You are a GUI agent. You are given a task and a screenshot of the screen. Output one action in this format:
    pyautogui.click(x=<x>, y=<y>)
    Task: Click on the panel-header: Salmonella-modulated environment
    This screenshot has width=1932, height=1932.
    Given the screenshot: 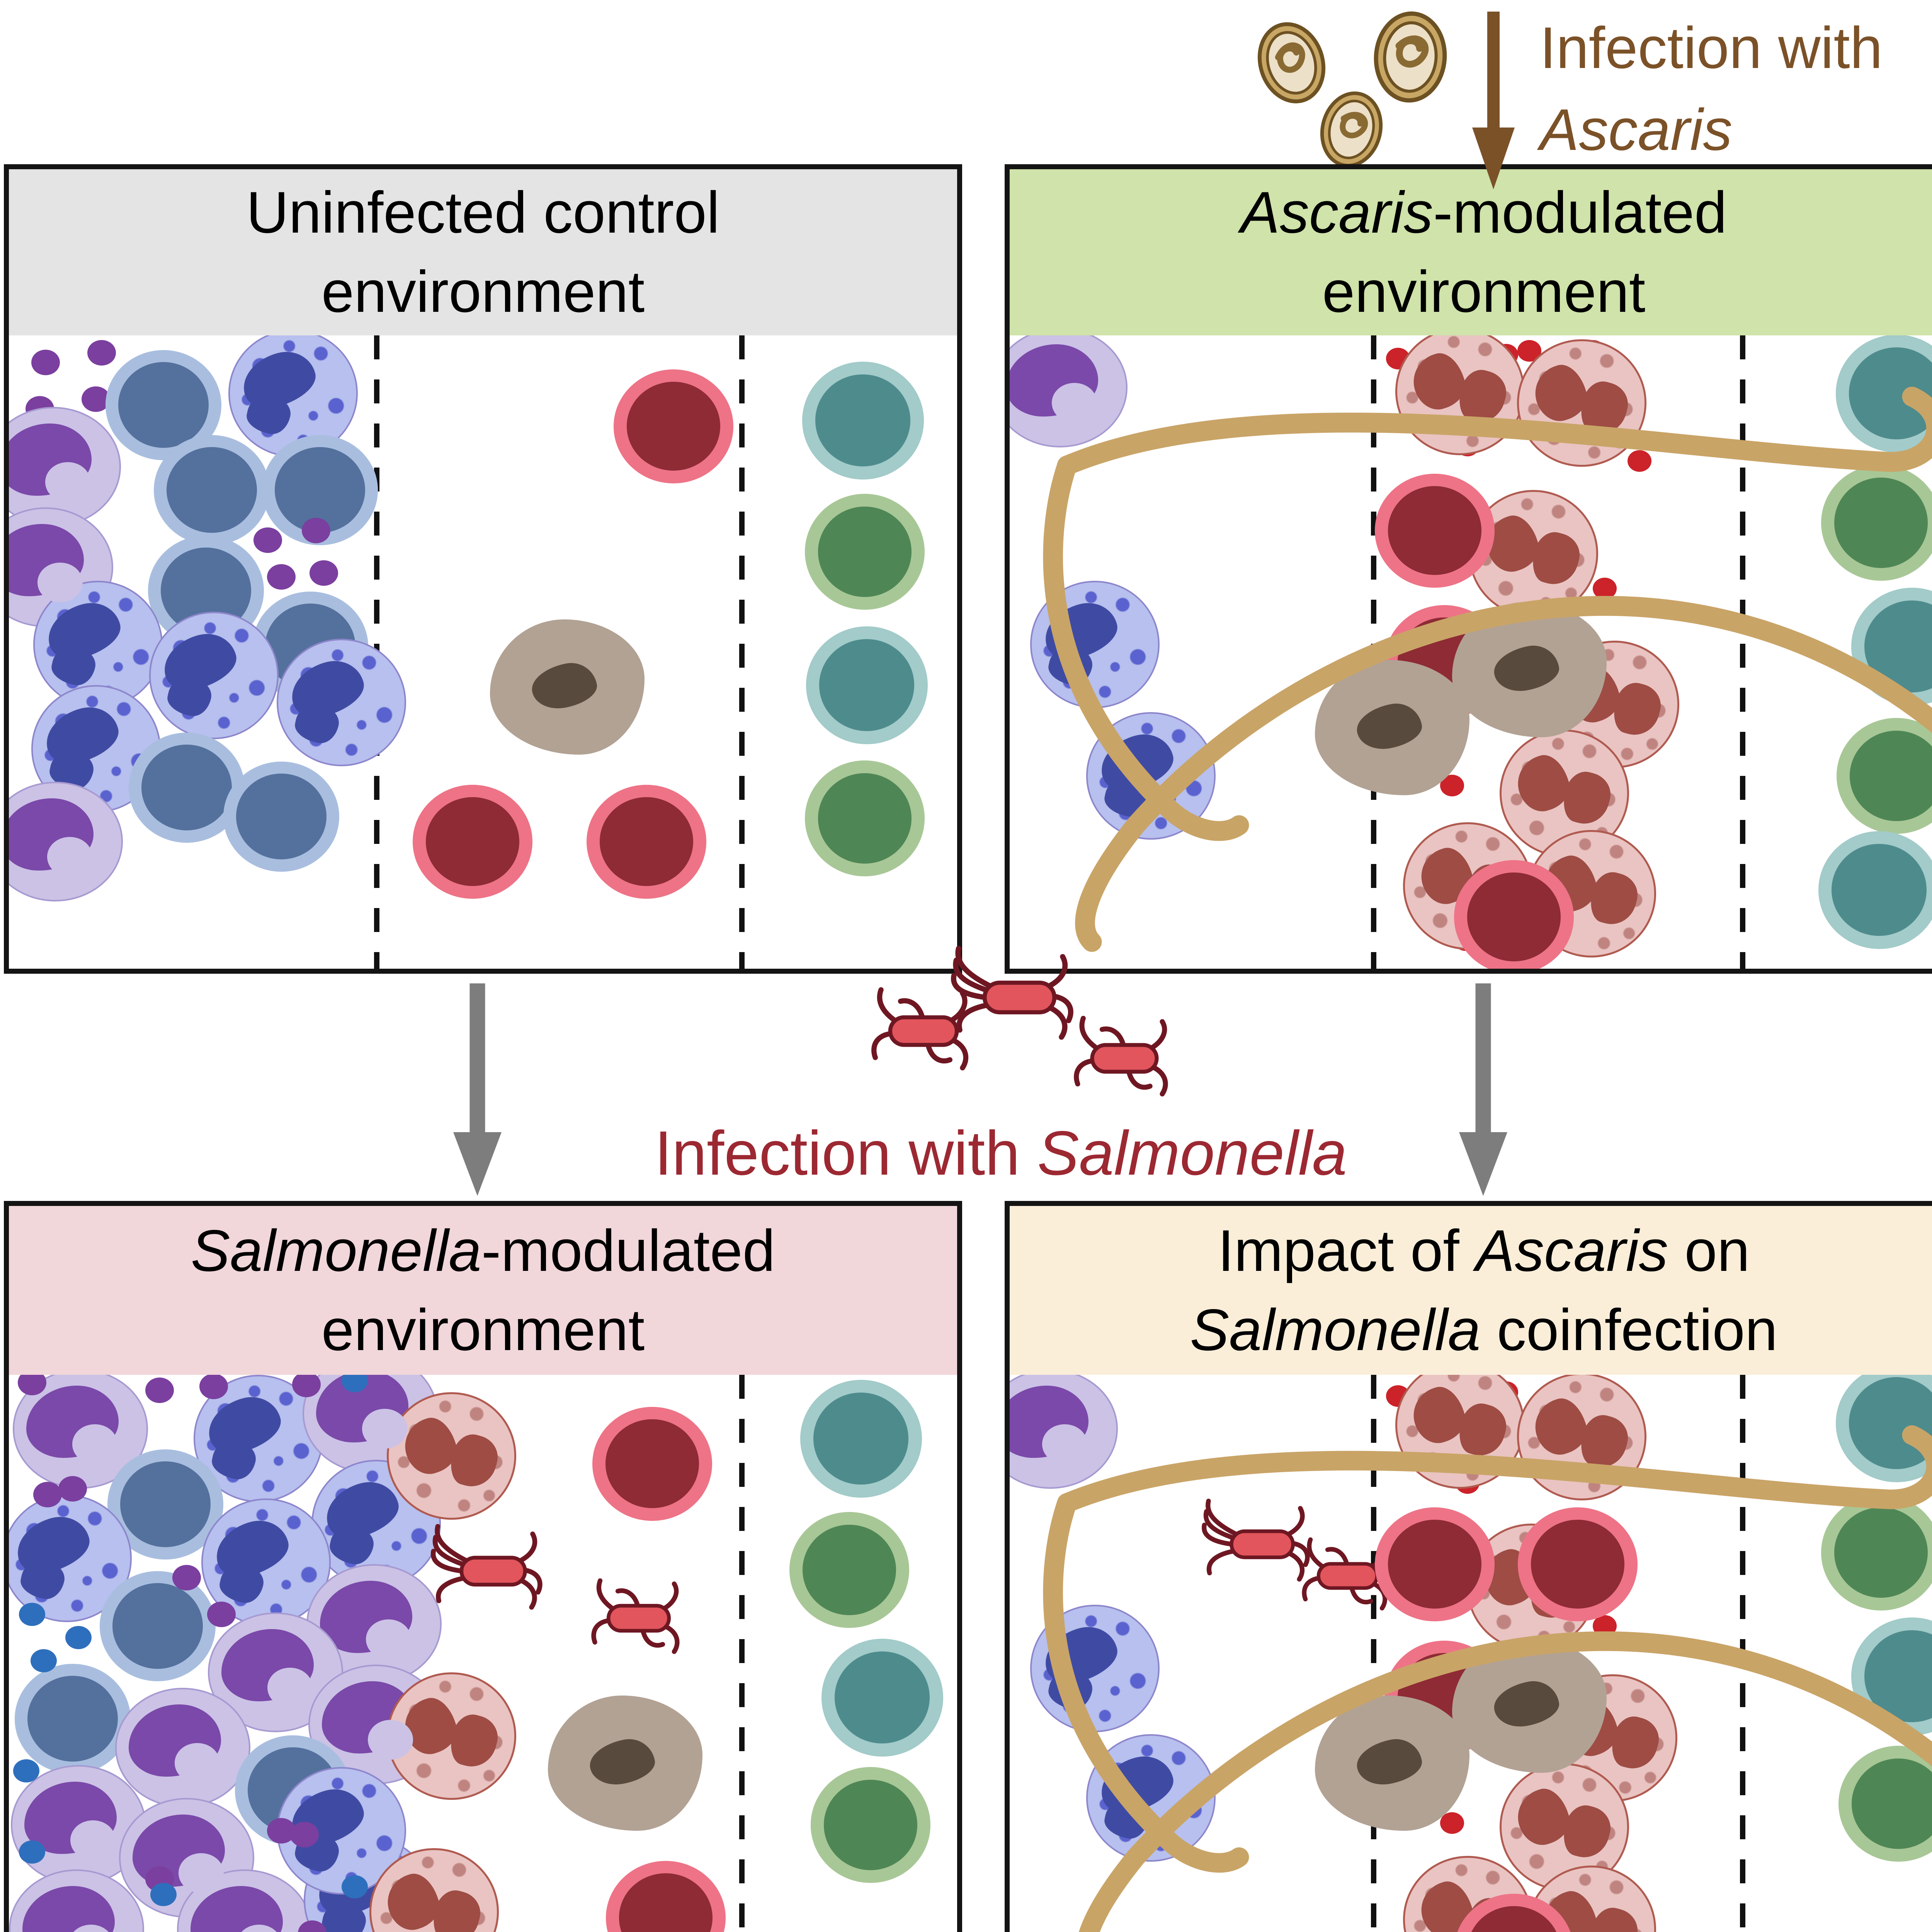 What is the action you would take?
    pyautogui.click(x=483, y=1291)
    